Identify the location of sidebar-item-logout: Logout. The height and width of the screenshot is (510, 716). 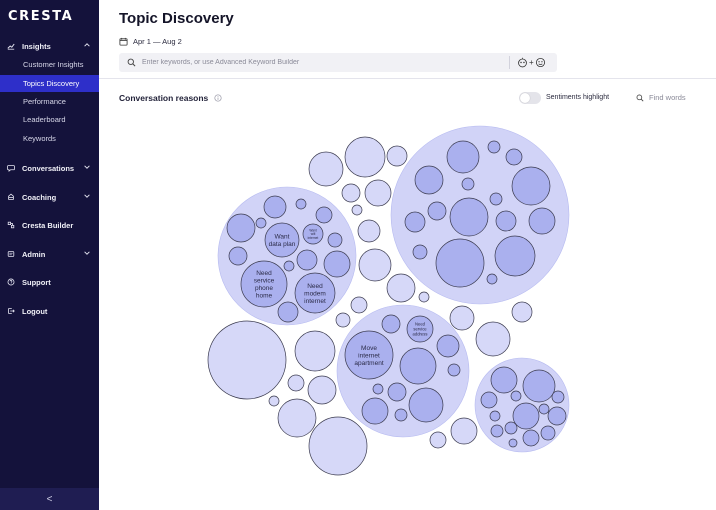
(49, 311).